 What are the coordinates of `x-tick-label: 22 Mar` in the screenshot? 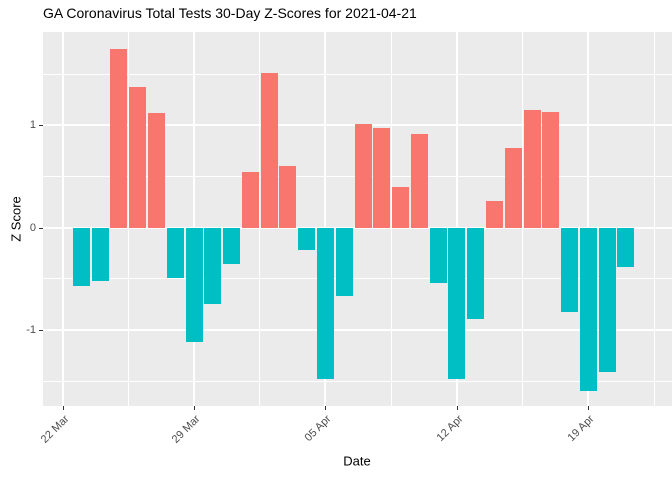 It's located at (55, 429).